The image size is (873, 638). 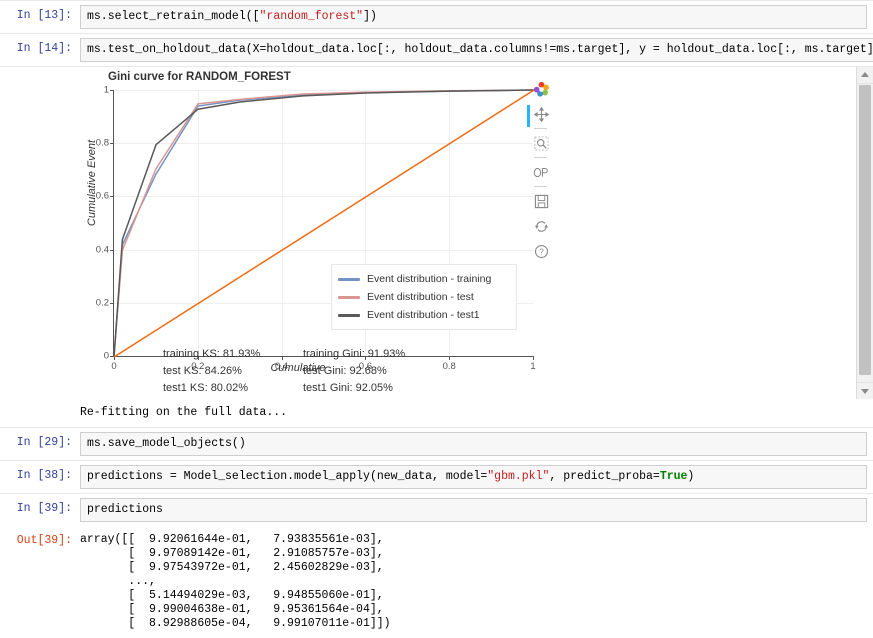 I want to click on notebook-cell-in-29: In [29]: ms.save_model_objects(), so click(x=436, y=443).